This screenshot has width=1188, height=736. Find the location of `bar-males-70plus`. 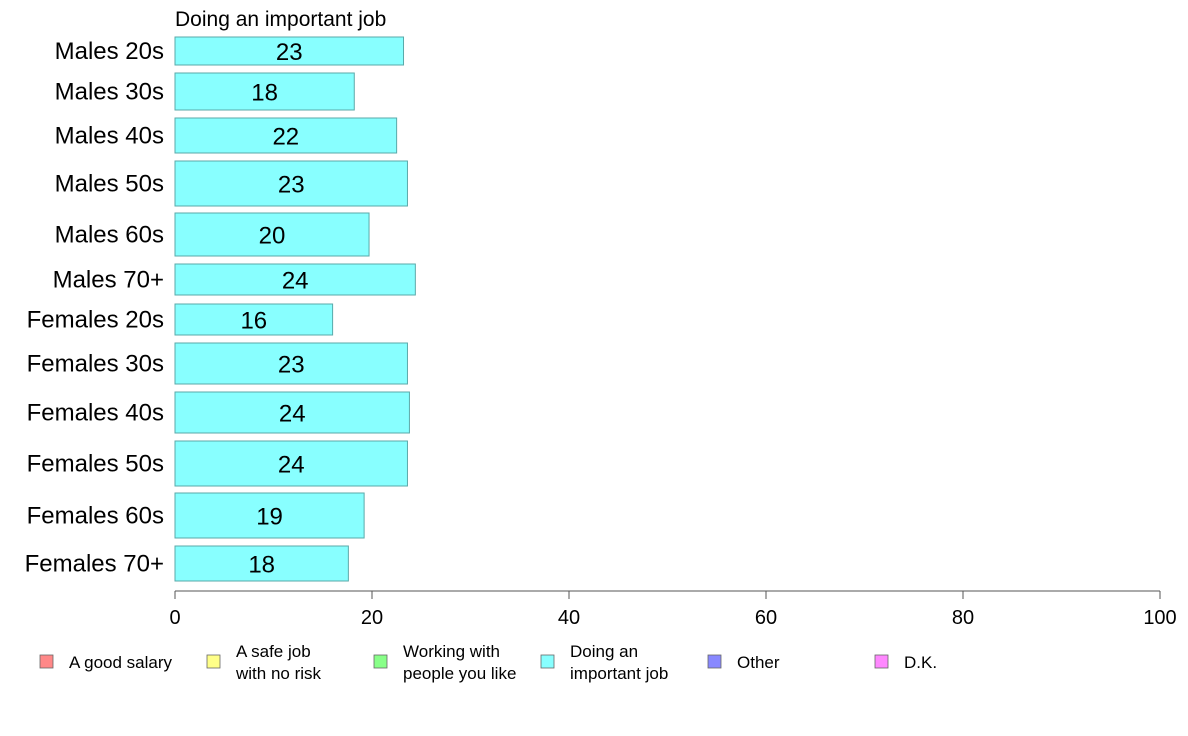

bar-males-70plus is located at coordinates (295, 279).